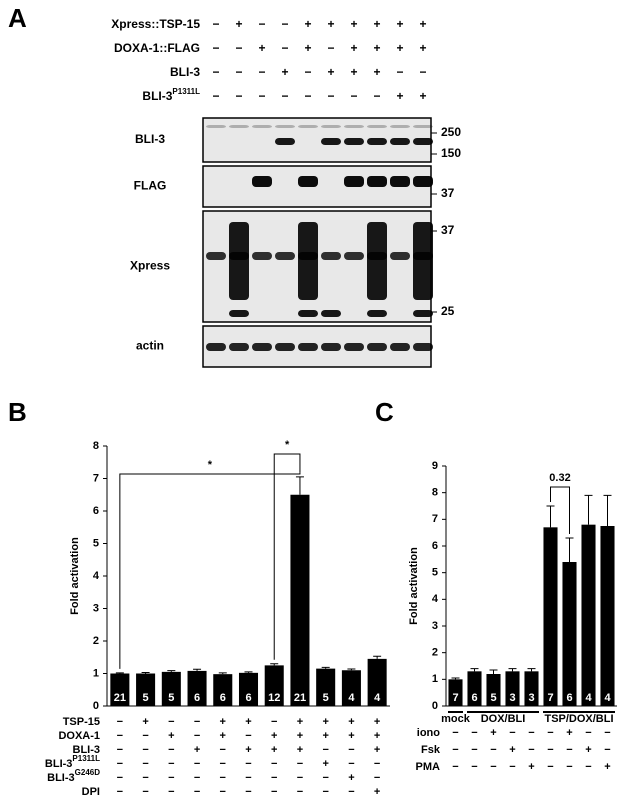 This screenshot has width=621, height=800. What do you see at coordinates (431, 750) in the screenshot?
I see `row-label-text: Fsk` at bounding box center [431, 750].